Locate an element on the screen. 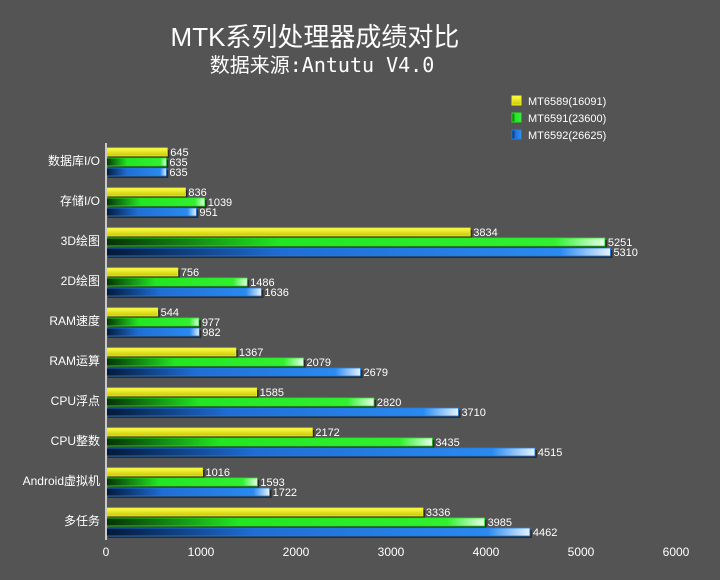  data-label: 5310 is located at coordinates (625, 253).